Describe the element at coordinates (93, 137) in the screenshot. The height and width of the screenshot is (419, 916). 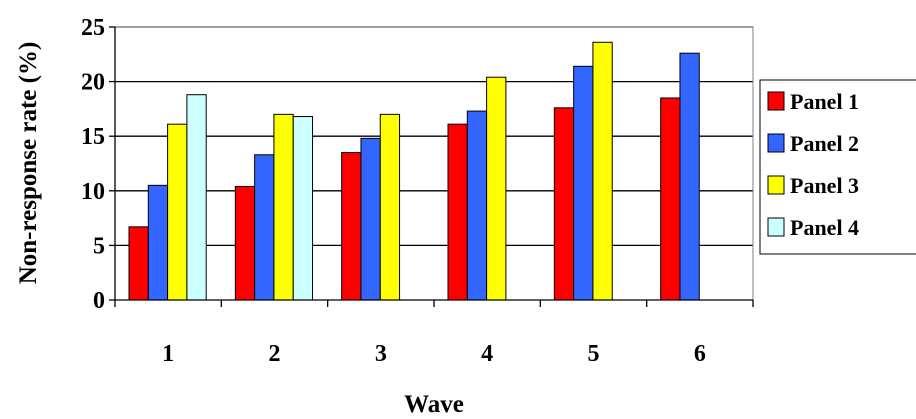
I see `y-tick-label: 15` at that location.